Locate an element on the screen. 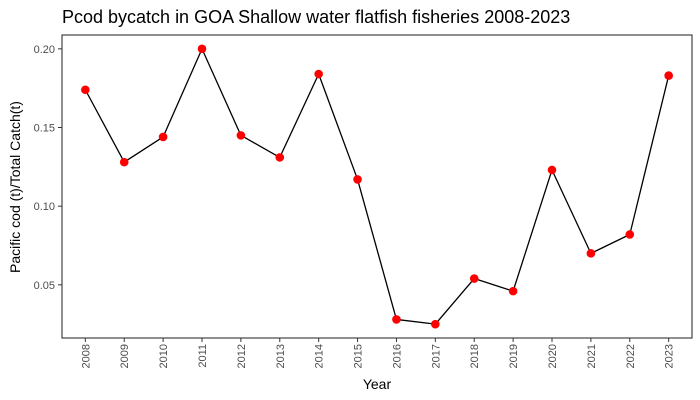 This screenshot has width=700, height=400. y-tick-label: 0.10 is located at coordinates (44, 207).